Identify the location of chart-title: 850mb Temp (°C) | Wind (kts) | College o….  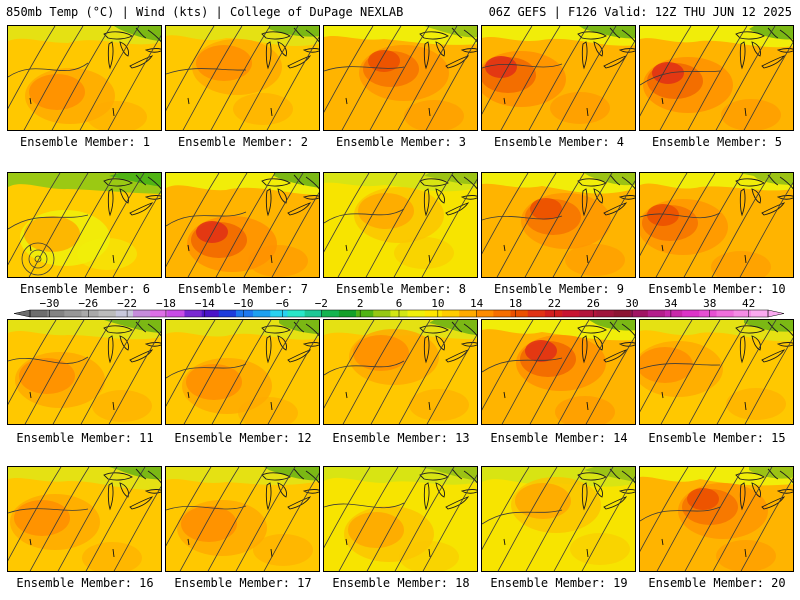
(205, 12).